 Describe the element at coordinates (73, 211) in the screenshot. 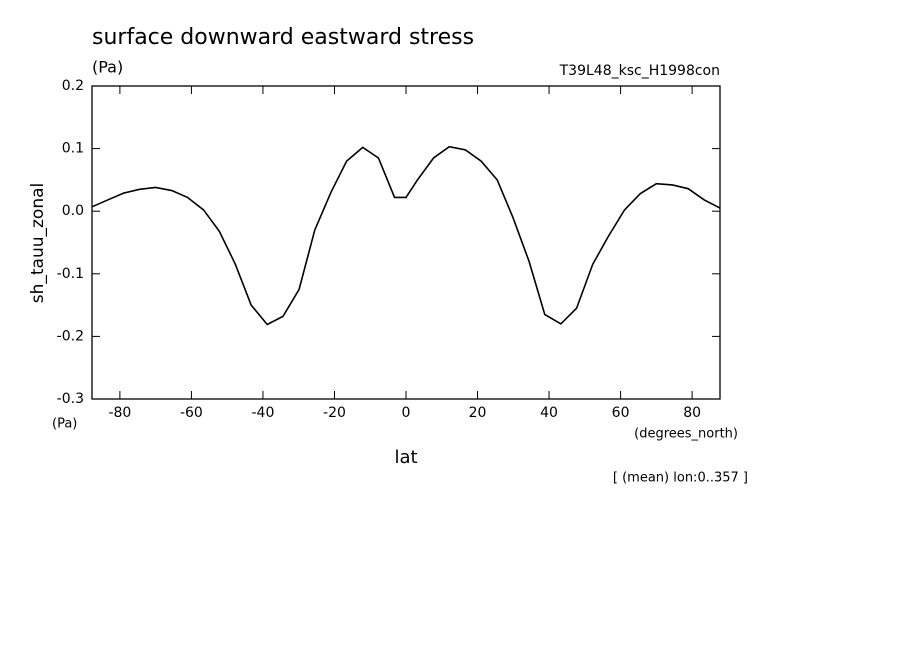

I see `y-tick-label: 0.0` at that location.